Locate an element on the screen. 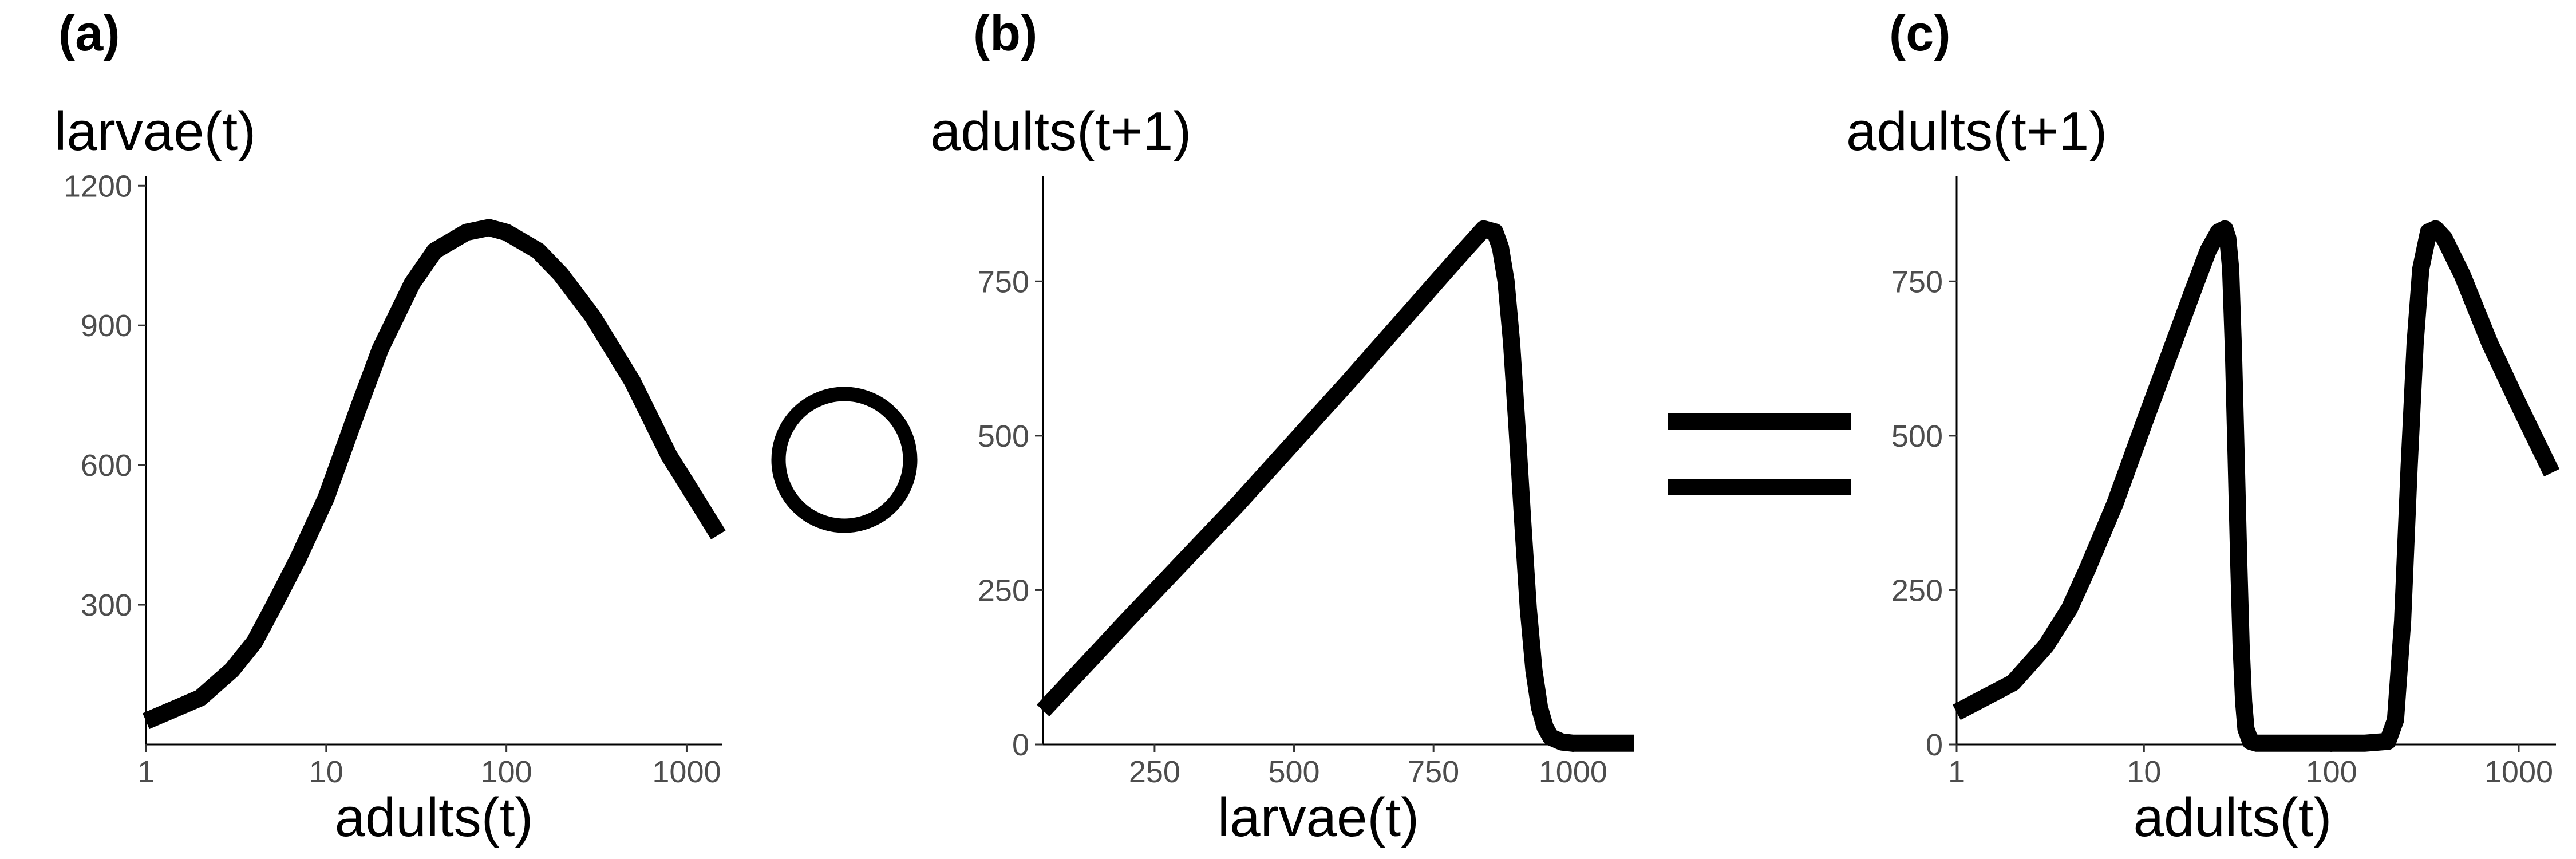 The width and height of the screenshot is (2576, 859). panel-a-y-tick-label: 300 is located at coordinates (106, 605).